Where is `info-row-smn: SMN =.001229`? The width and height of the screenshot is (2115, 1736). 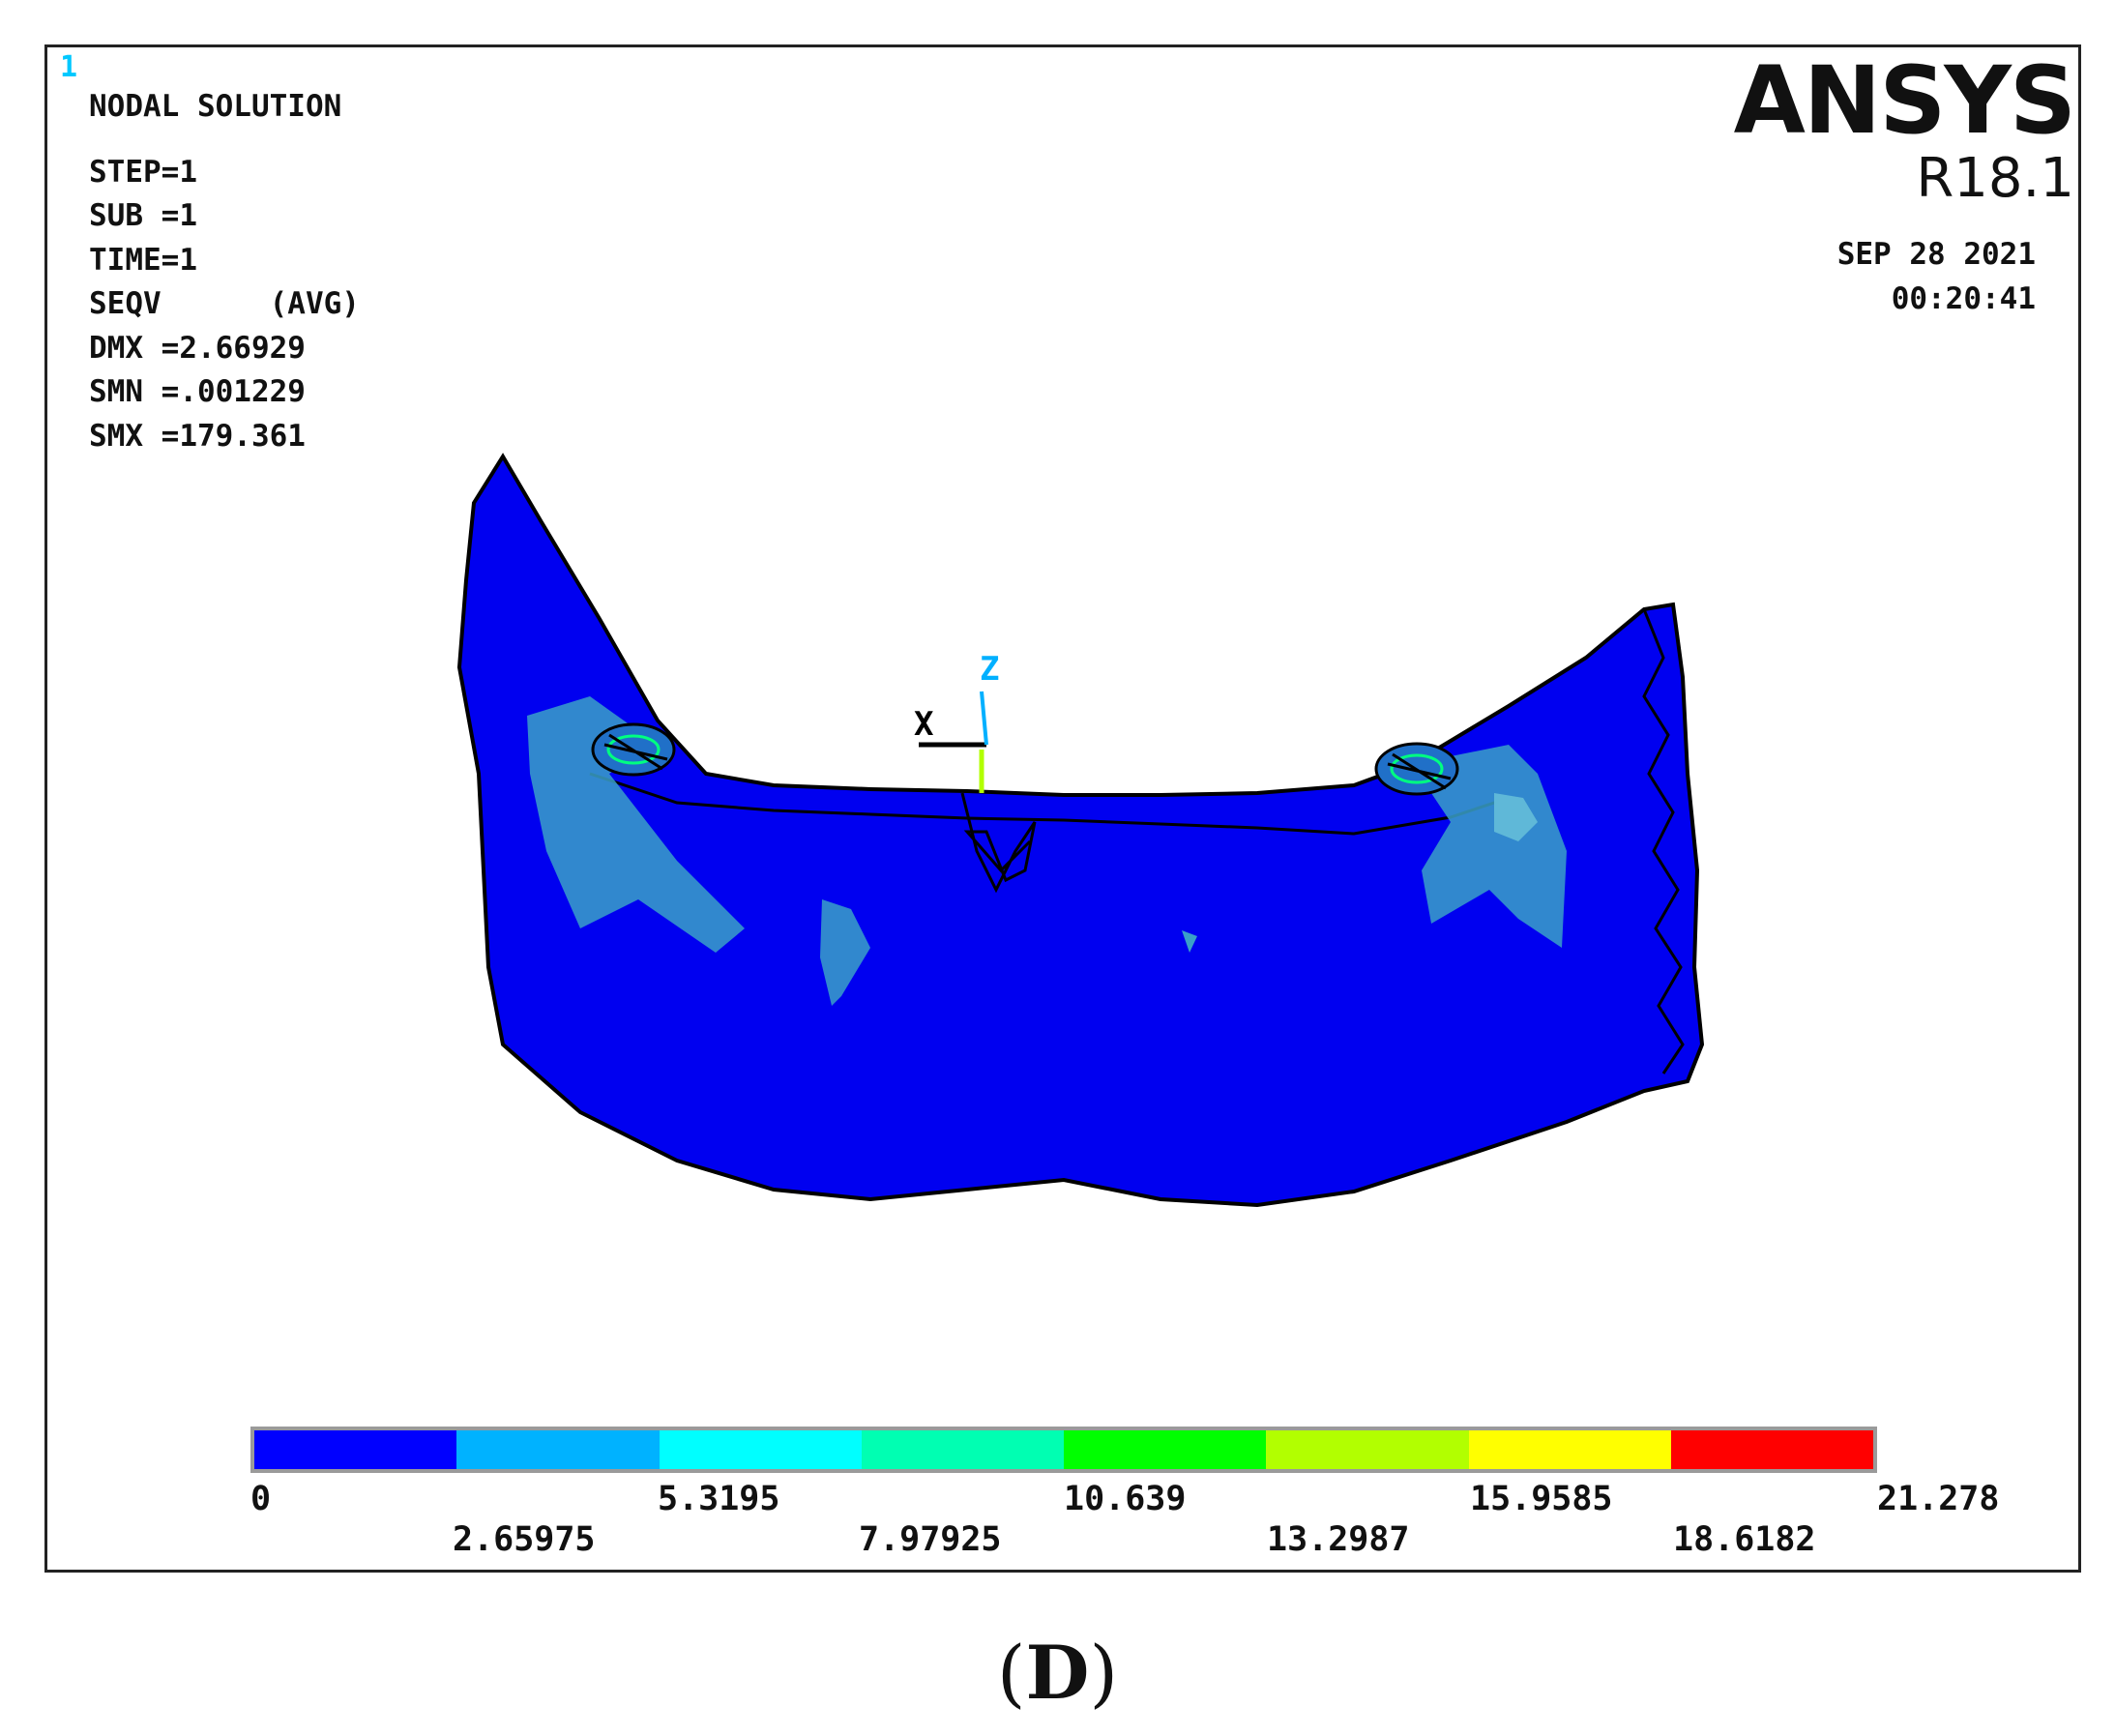 info-row-smn: SMN =.001229 is located at coordinates (198, 391).